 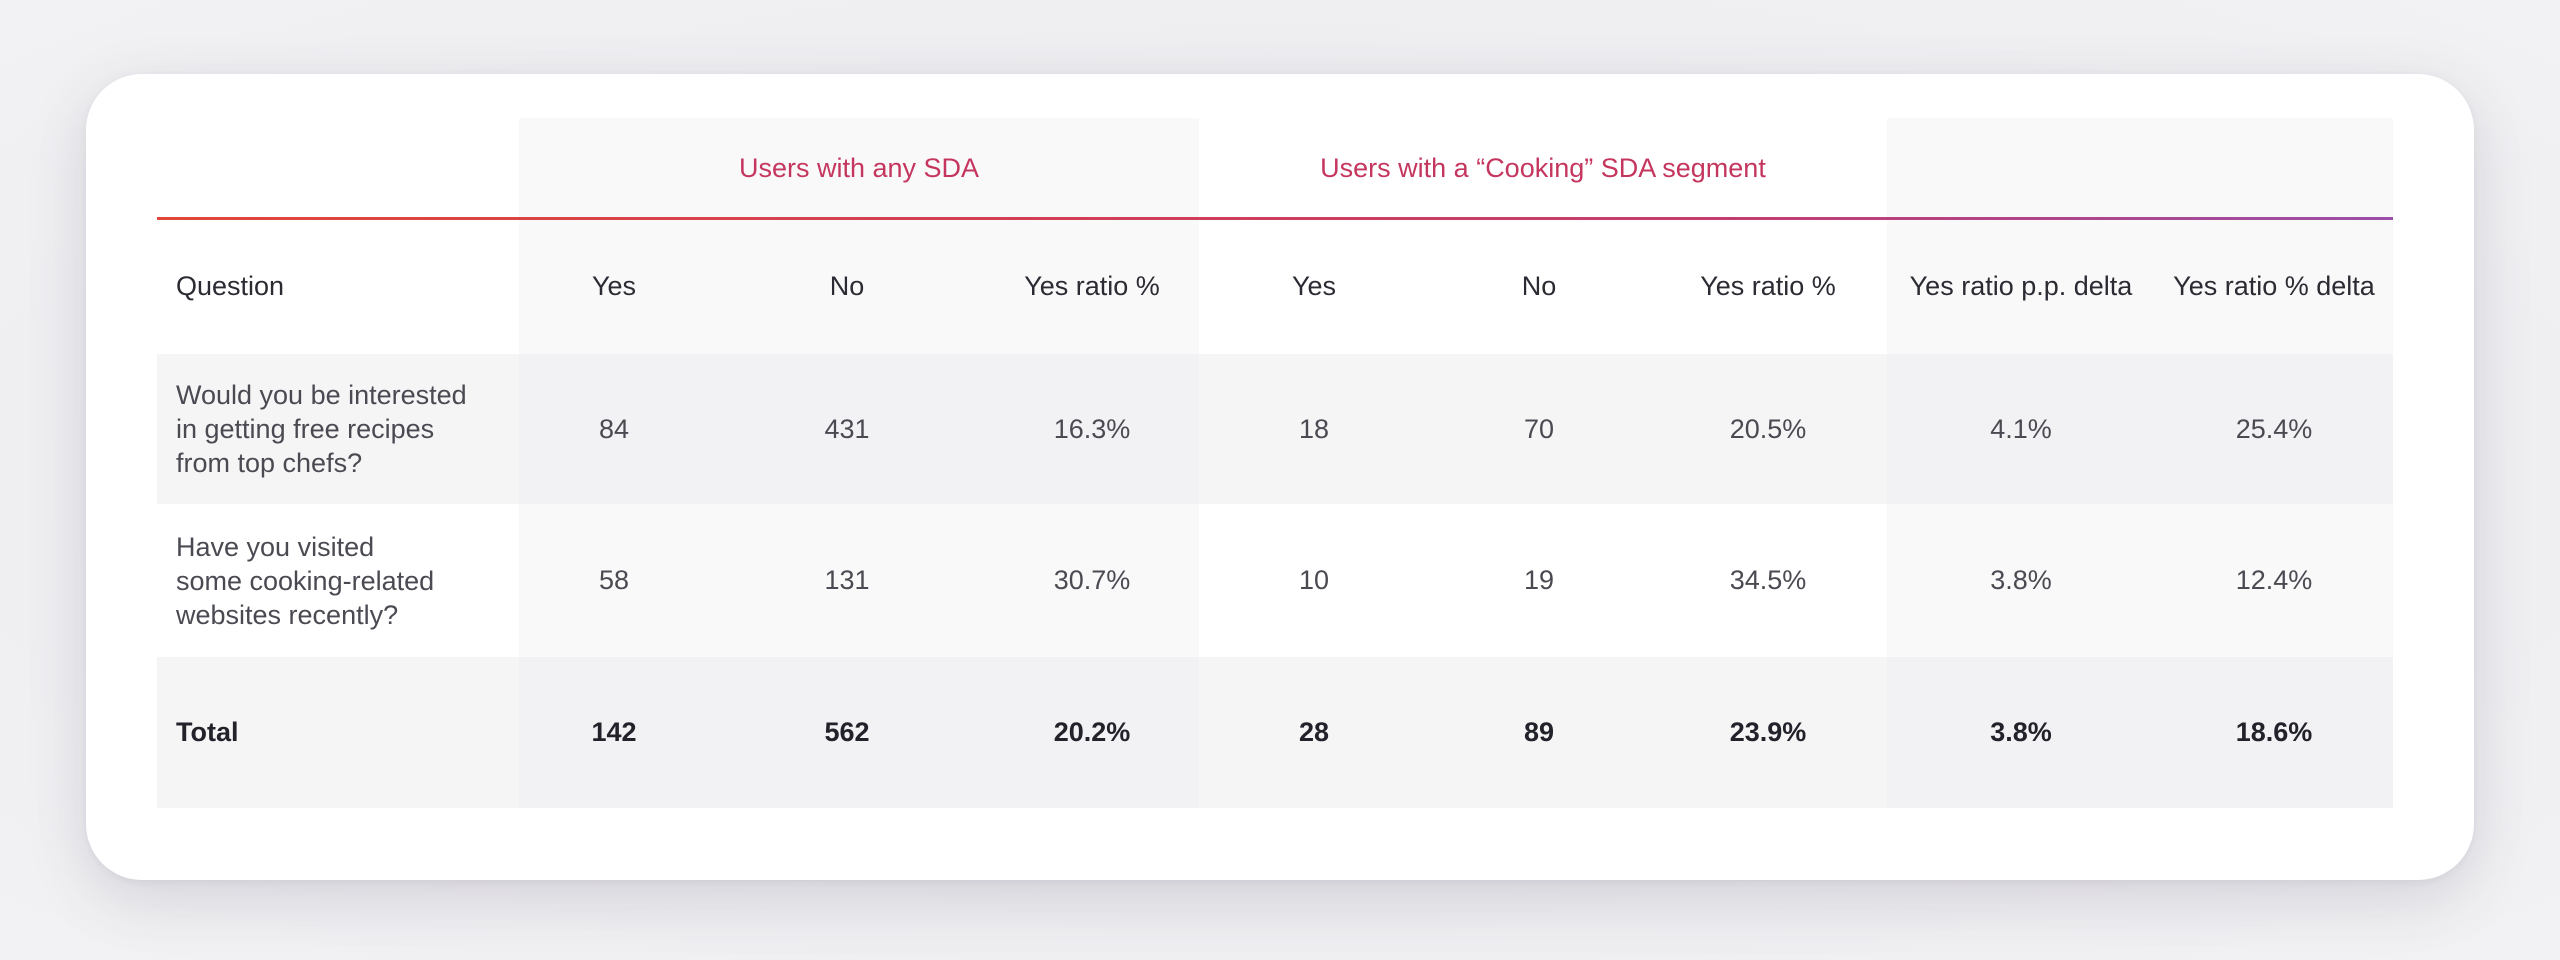 What do you see at coordinates (1768, 580) in the screenshot?
I see `row-2-cooking-yes-ratio: 34.5%` at bounding box center [1768, 580].